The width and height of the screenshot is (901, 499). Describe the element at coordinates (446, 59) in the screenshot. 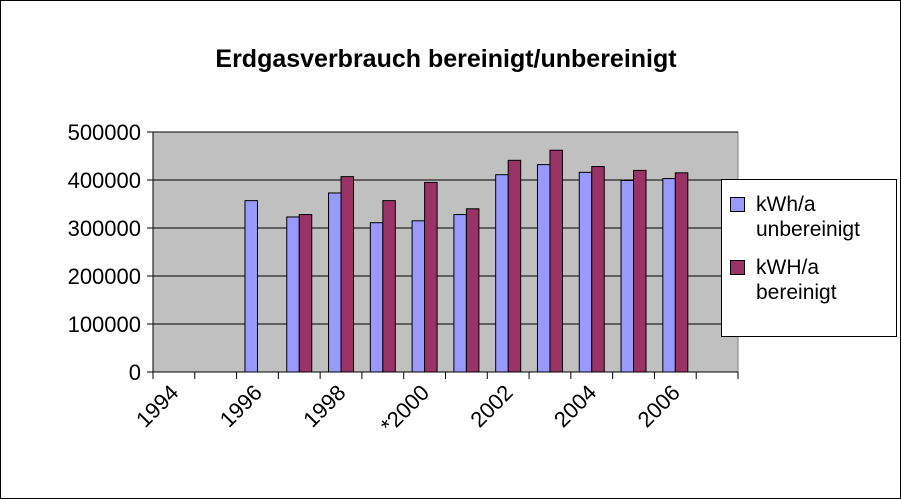

I see `chart-title: Erdgasverbrauch bereinigt/unbereinigt` at that location.